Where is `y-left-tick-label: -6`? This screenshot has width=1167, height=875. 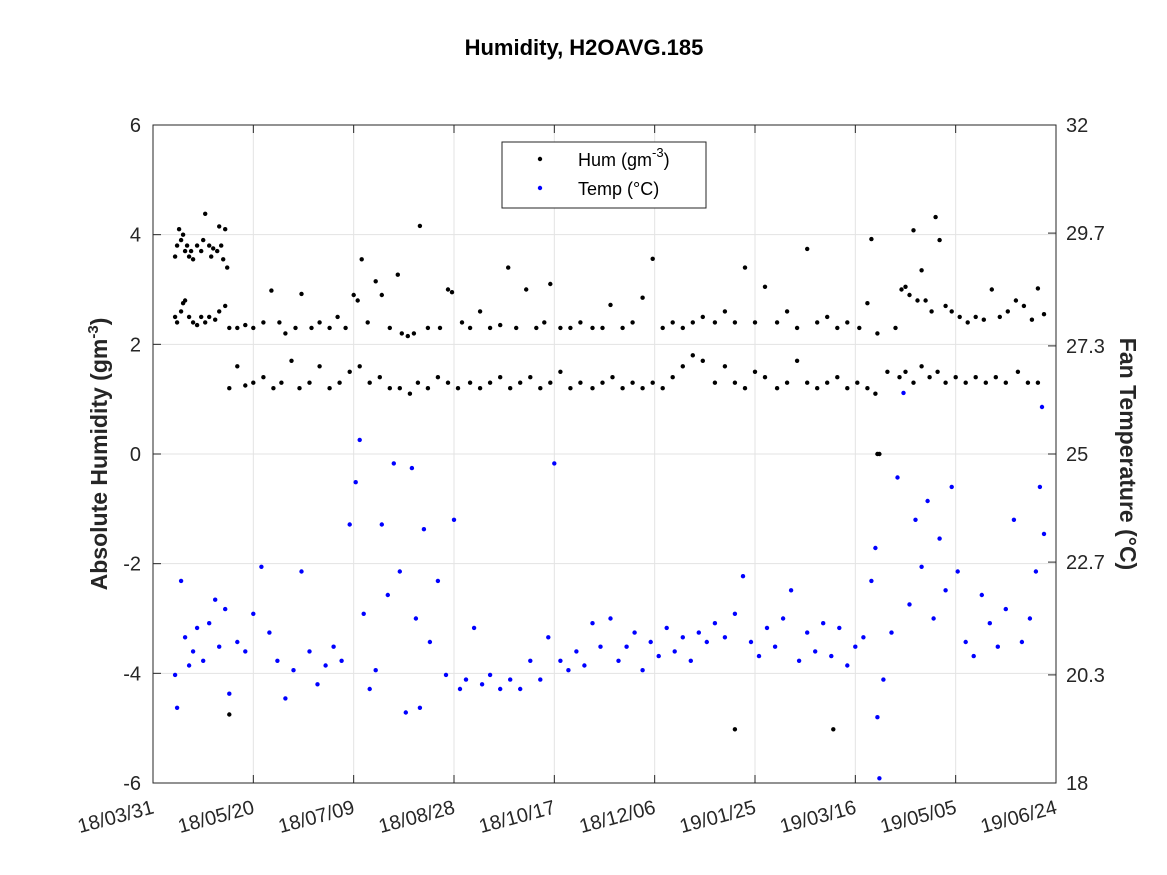
y-left-tick-label: -6 is located at coordinates (132, 784).